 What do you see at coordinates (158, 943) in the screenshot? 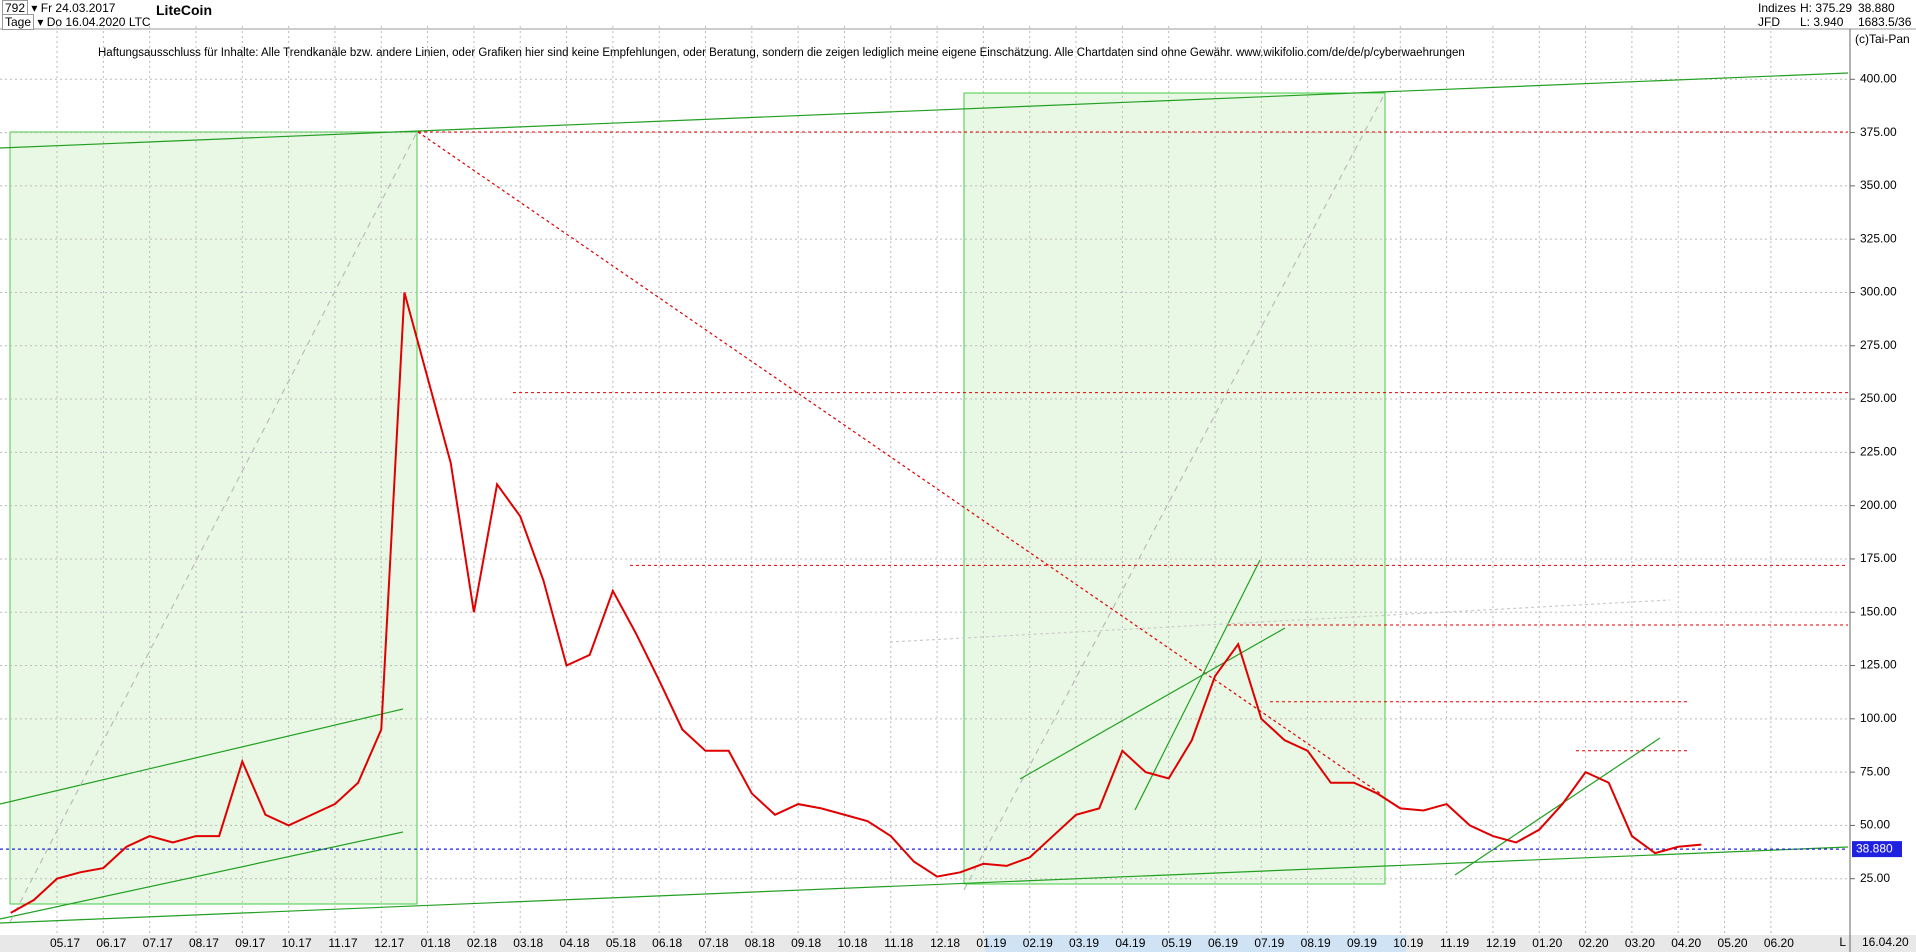
I see `x-tick-label: 07.17` at bounding box center [158, 943].